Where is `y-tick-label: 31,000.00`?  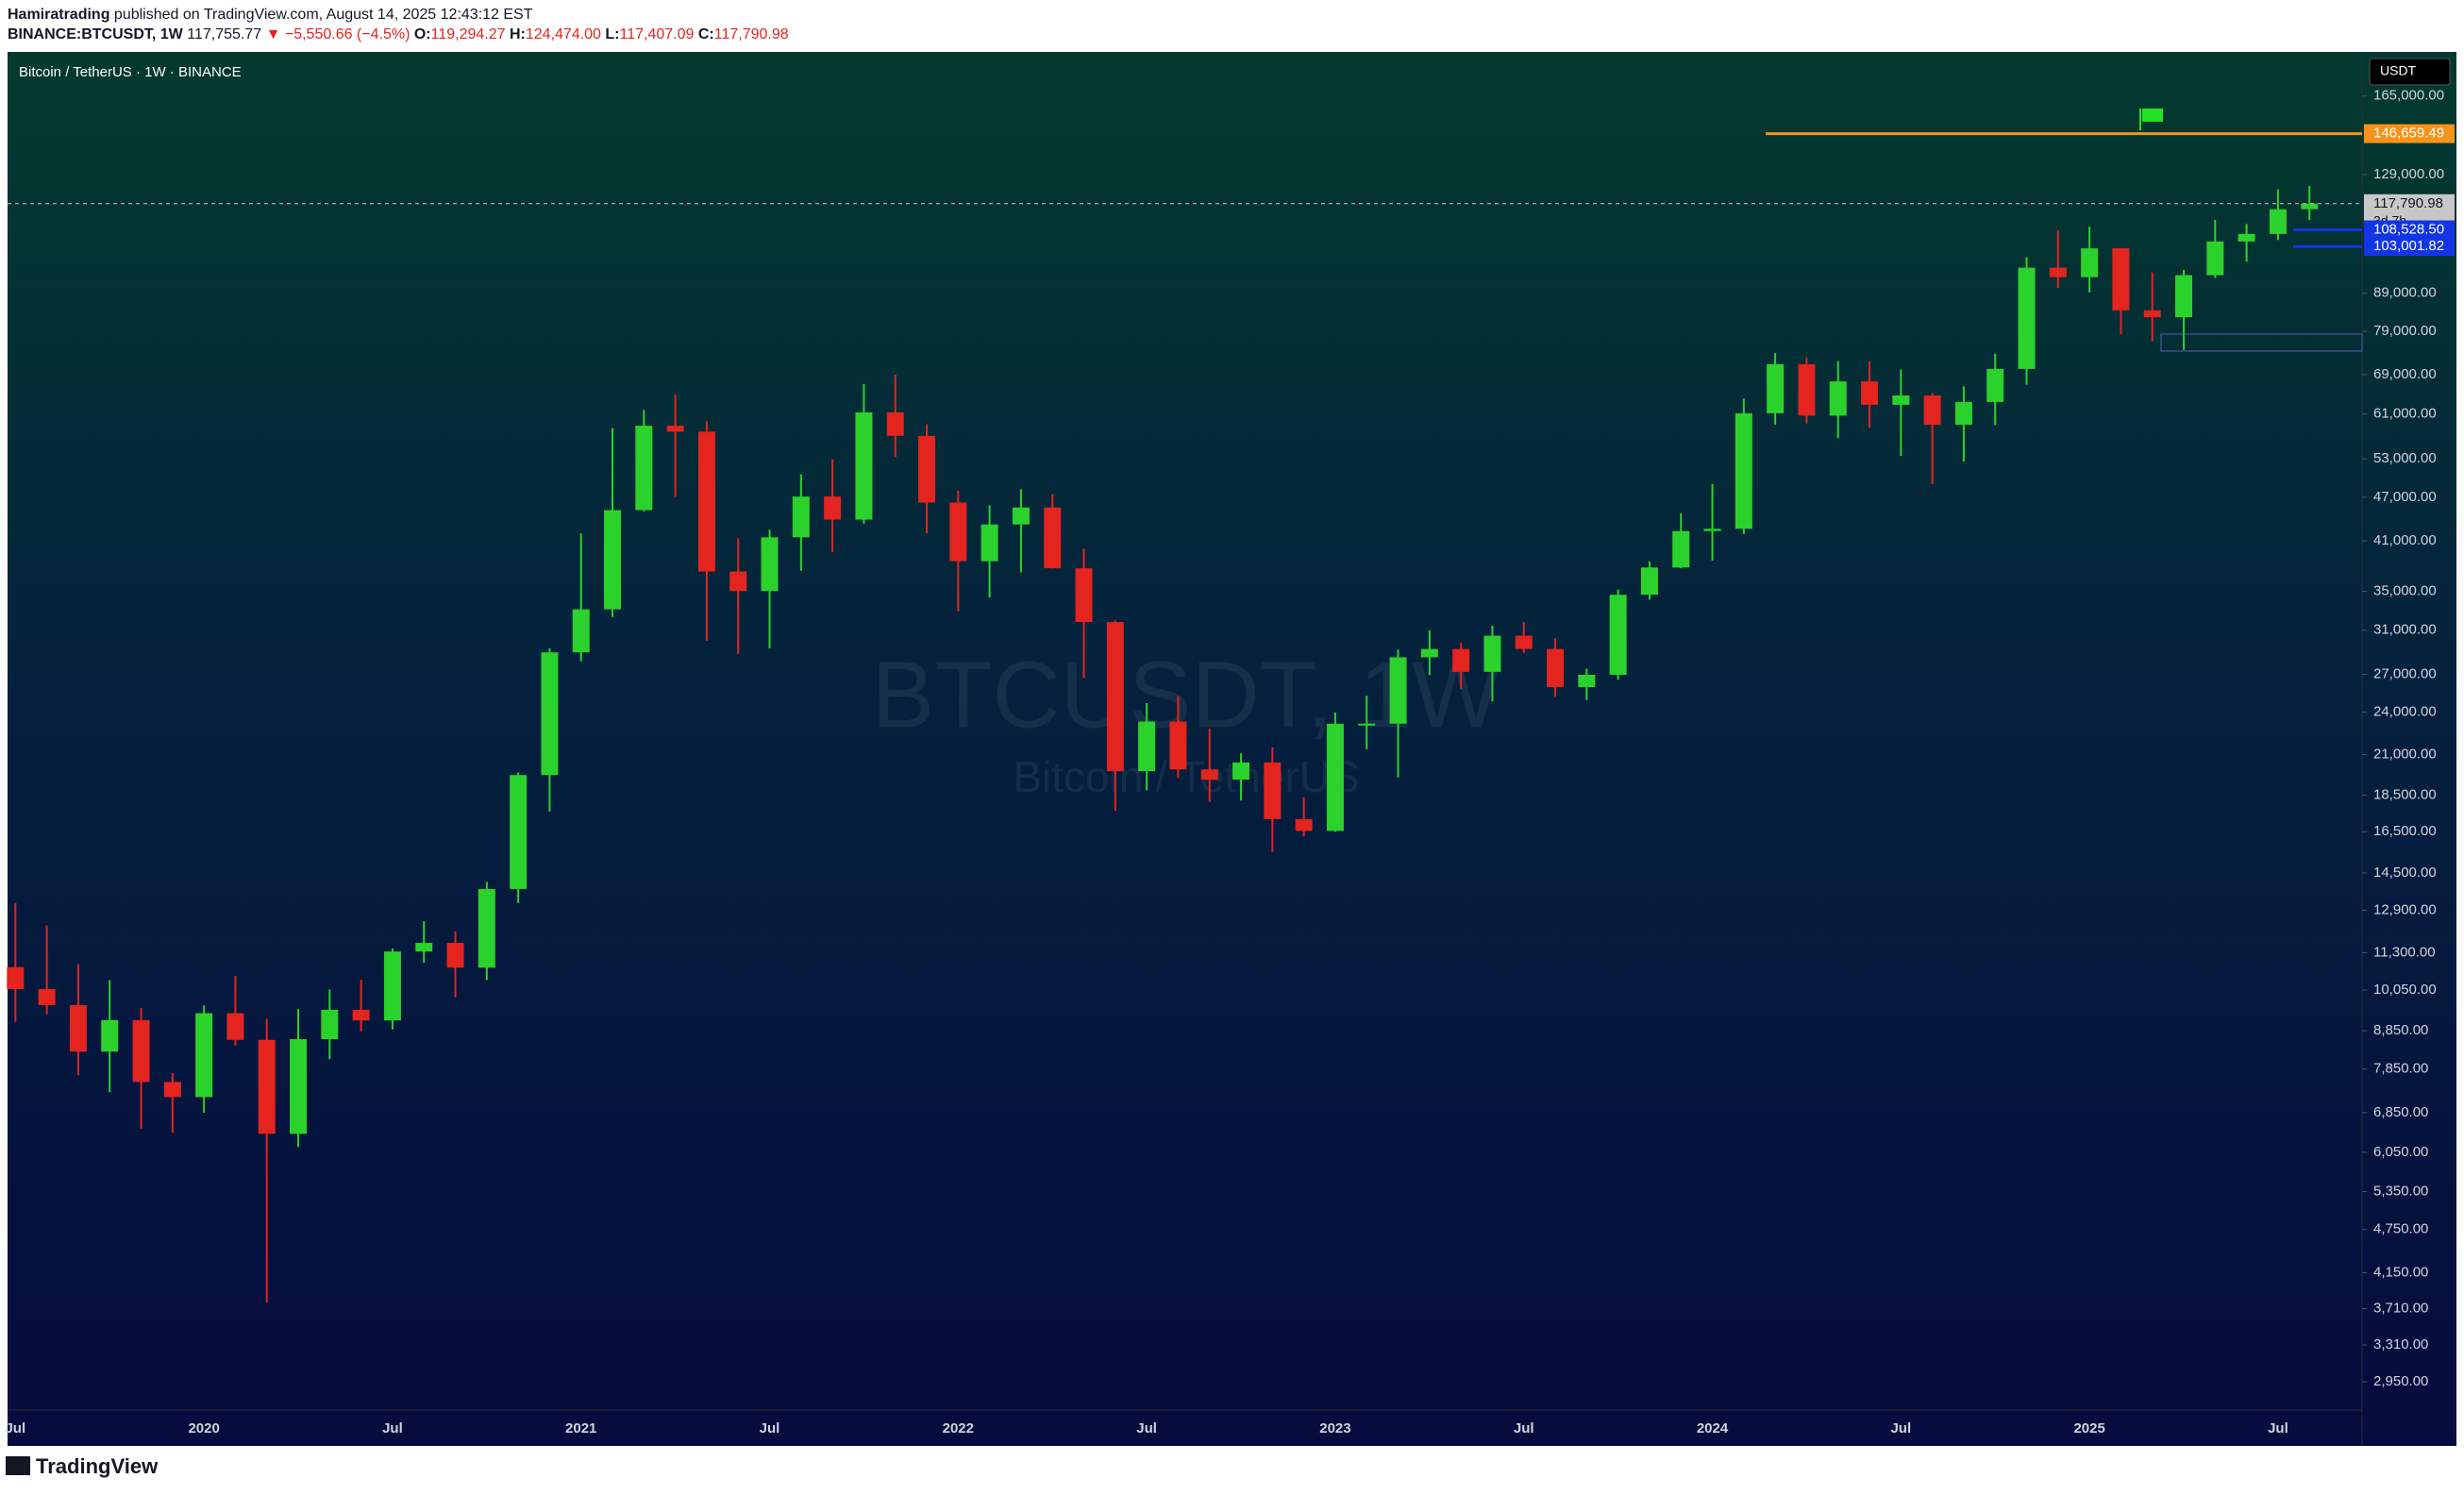
y-tick-label: 31,000.00 is located at coordinates (2405, 630).